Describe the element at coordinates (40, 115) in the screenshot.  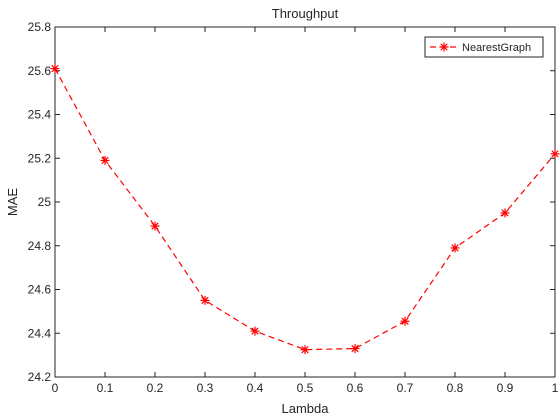
I see `y-tick-label: 25.4` at that location.